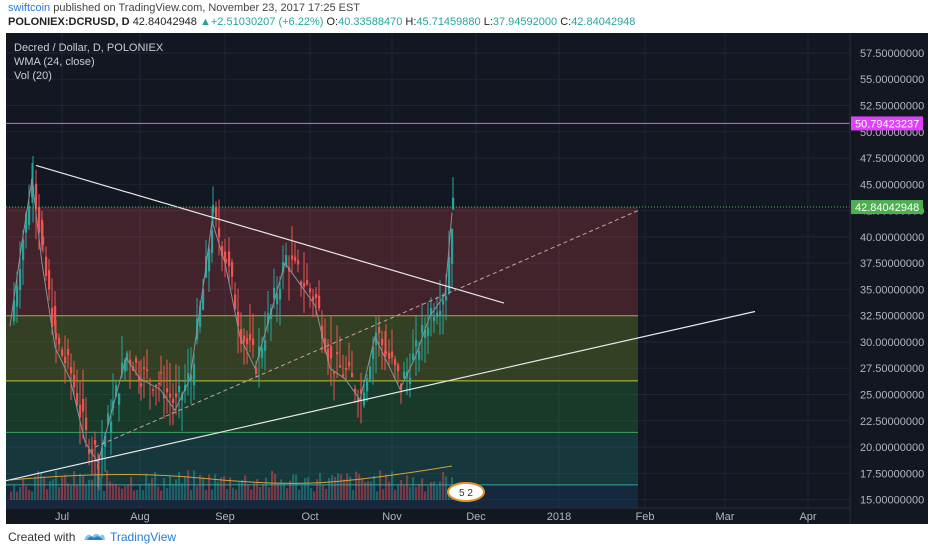 This screenshot has width=932, height=550. Describe the element at coordinates (559, 517) in the screenshot. I see `time-tick-label: 2018` at that location.